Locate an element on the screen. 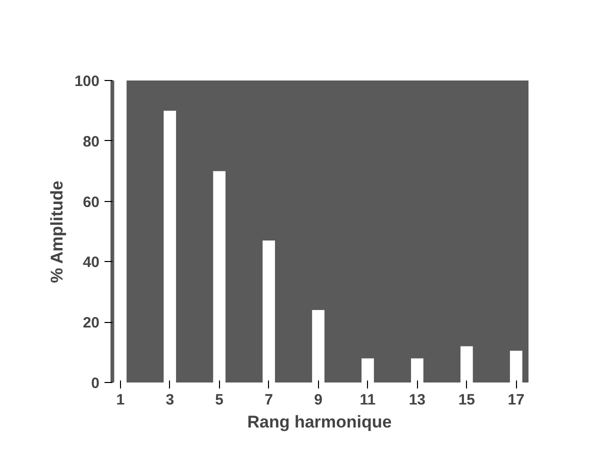 The height and width of the screenshot is (452, 598). x-tick-label: 9 is located at coordinates (318, 400).